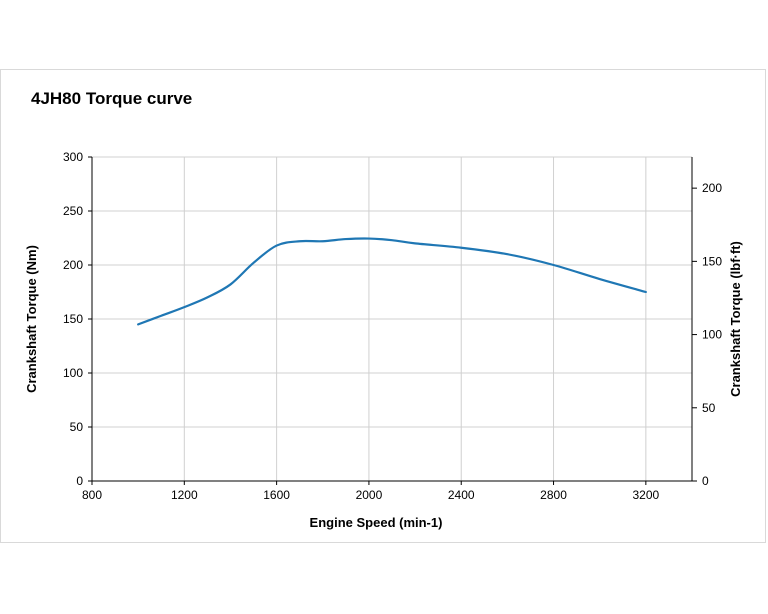 This screenshot has width=768, height=614. I want to click on x-tick-label: 1200, so click(184, 495).